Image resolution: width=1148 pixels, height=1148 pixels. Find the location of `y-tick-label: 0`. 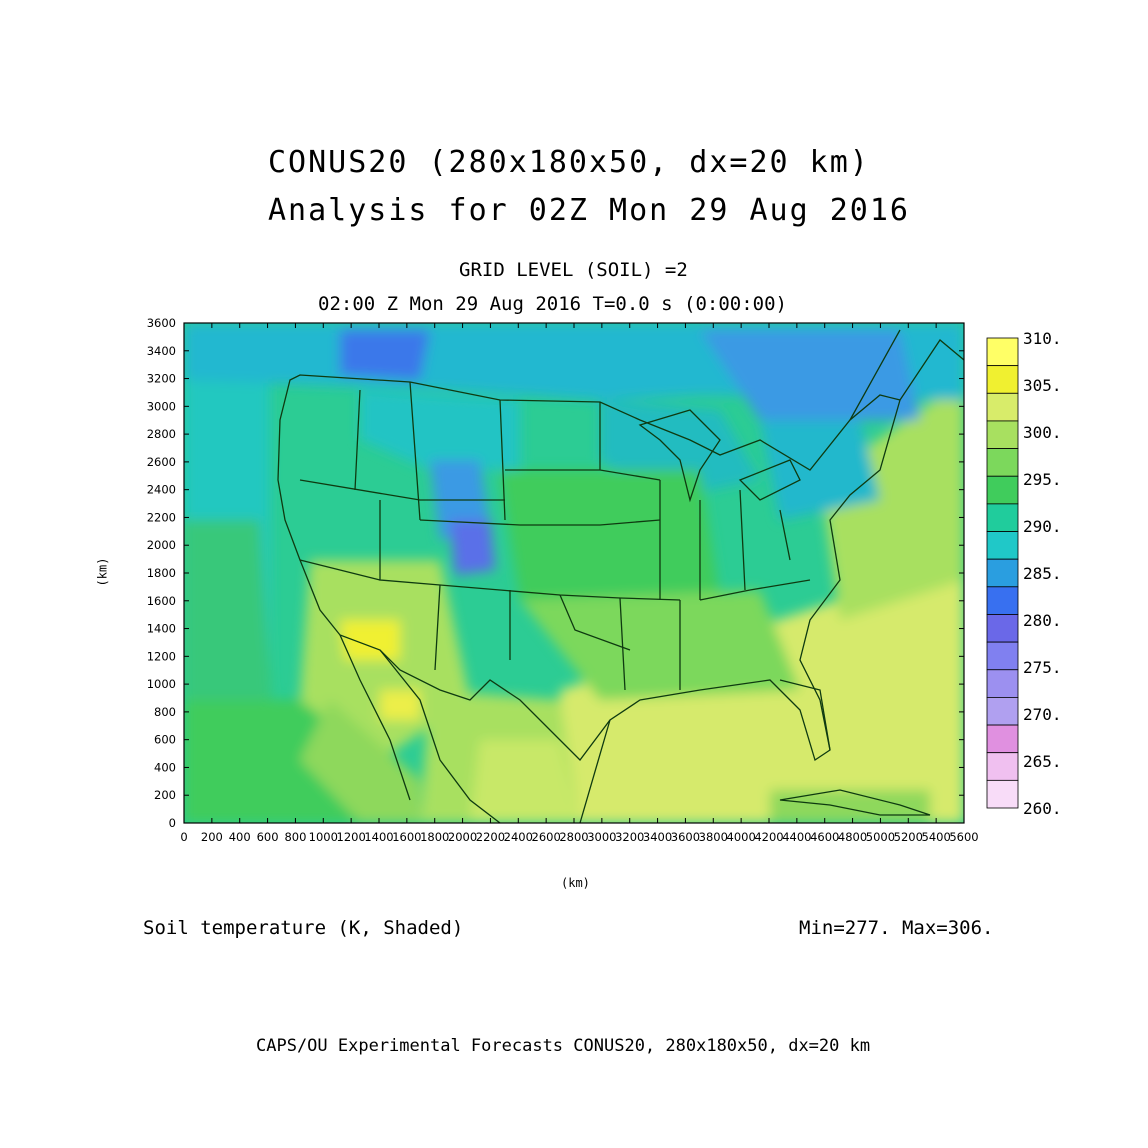

y-tick-label: 0 is located at coordinates (172, 823).